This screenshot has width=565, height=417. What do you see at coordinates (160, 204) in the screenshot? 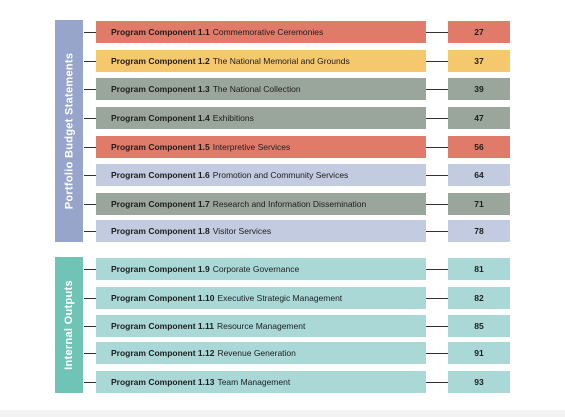
I see `program-component-number: Program Component 1.7` at bounding box center [160, 204].